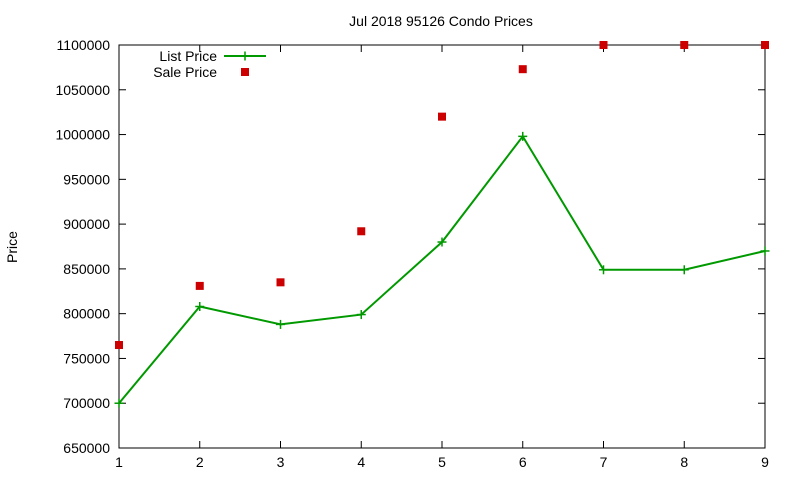 The image size is (800, 480). Describe the element at coordinates (281, 462) in the screenshot. I see `x-tick-label: 3` at that location.